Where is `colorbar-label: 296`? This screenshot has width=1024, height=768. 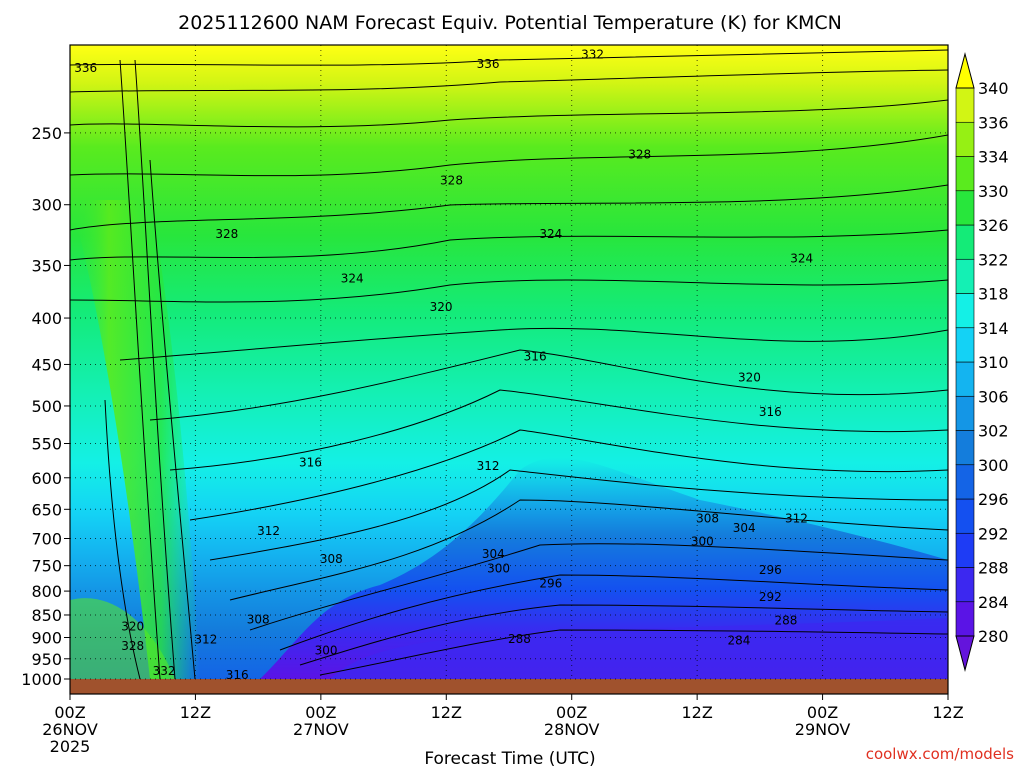
colorbar-label: 296 is located at coordinates (993, 499).